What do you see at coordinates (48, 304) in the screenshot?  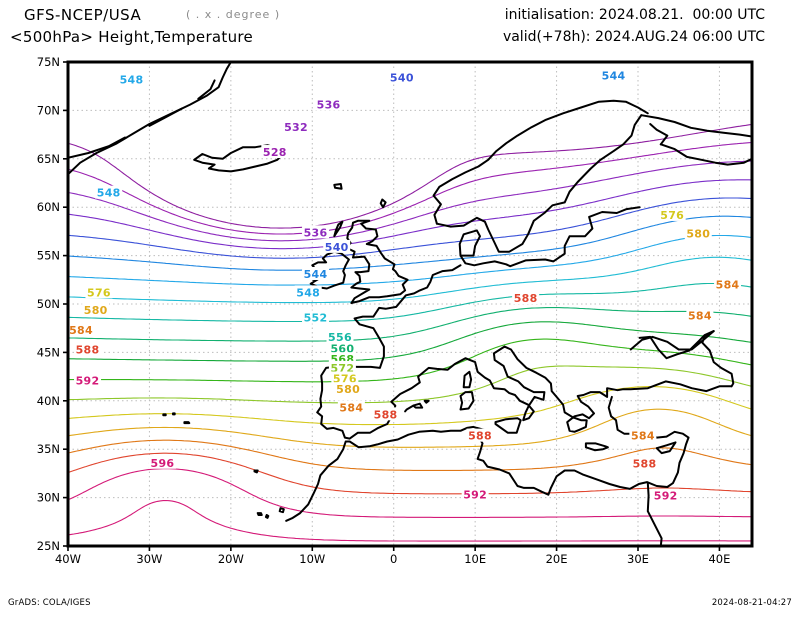 I see `y-tick-label: 50N` at bounding box center [48, 304].